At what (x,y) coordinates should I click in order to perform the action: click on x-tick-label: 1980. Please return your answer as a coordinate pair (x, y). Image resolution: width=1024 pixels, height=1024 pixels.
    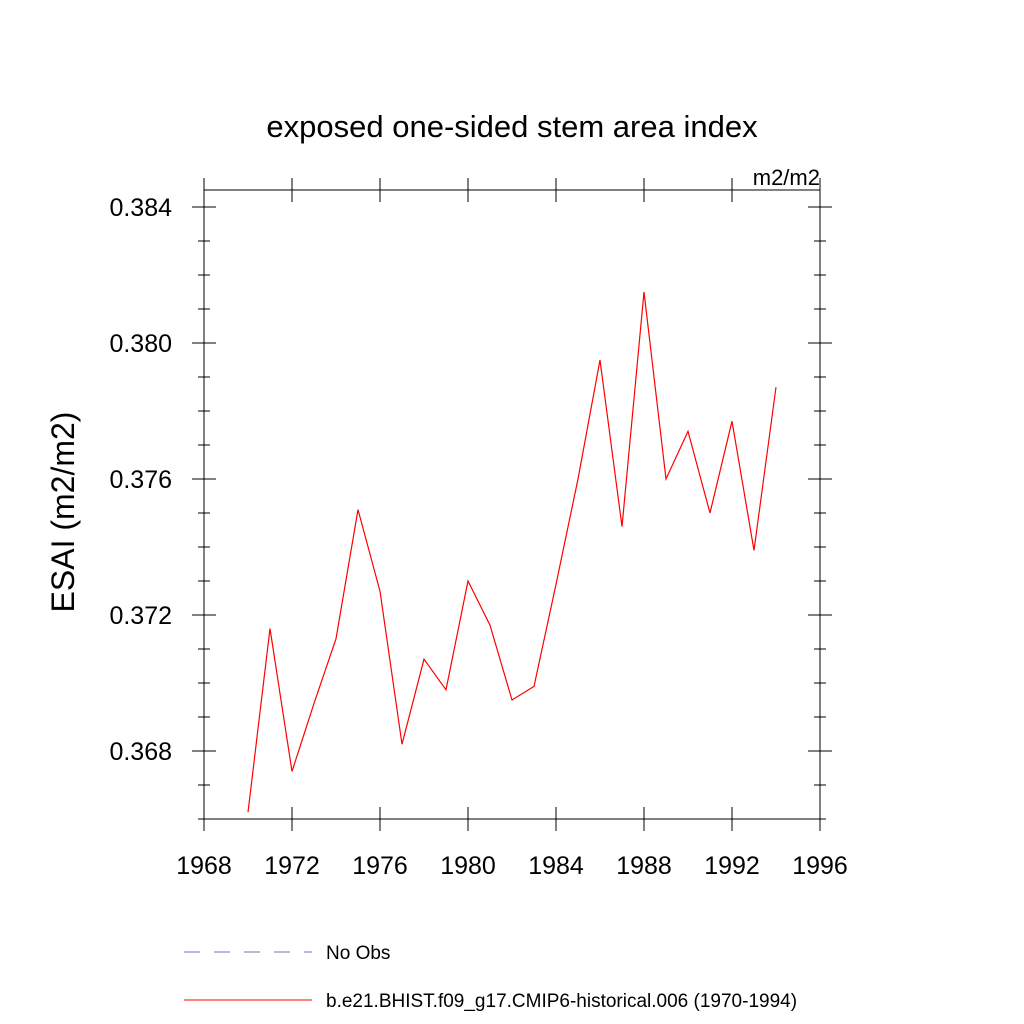
    Looking at the image, I should click on (468, 866).